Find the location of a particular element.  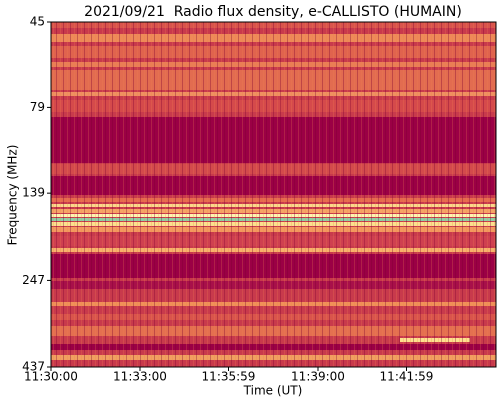

y-tick-label: 45 is located at coordinates (37, 22).